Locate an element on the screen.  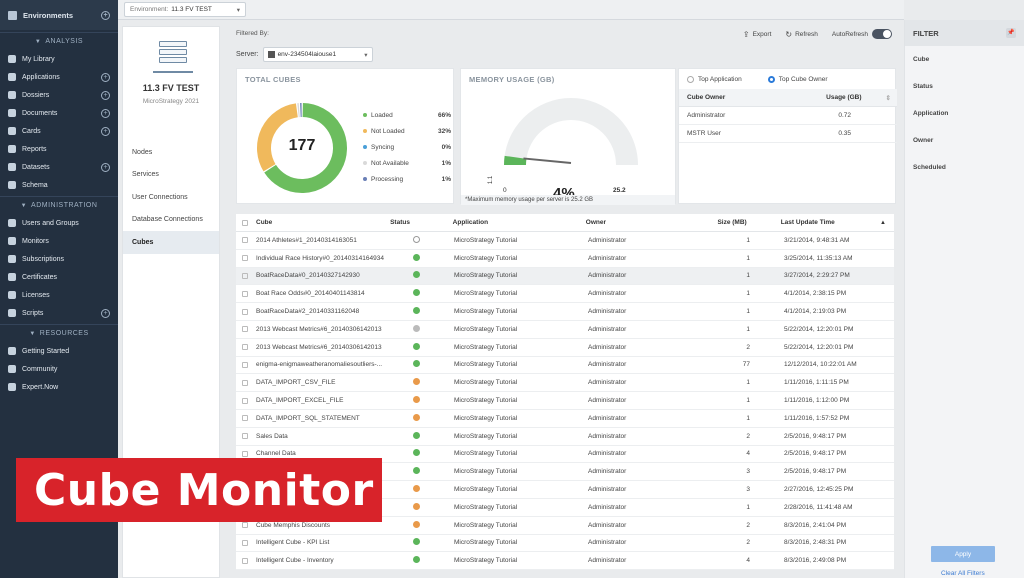
env-nav-nodes: Nodes is located at coordinates (142, 152).